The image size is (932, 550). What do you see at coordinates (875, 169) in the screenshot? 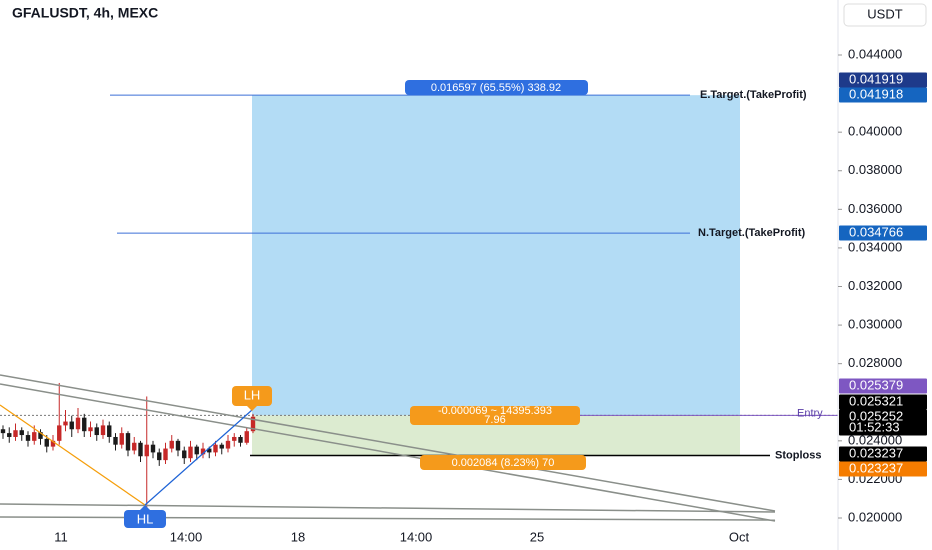
I see `price-tick-label: 0.038000` at bounding box center [875, 169].